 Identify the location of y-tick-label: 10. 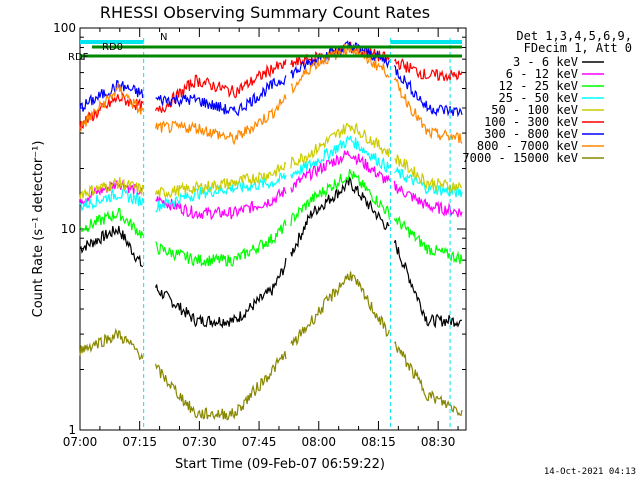
(68, 229).